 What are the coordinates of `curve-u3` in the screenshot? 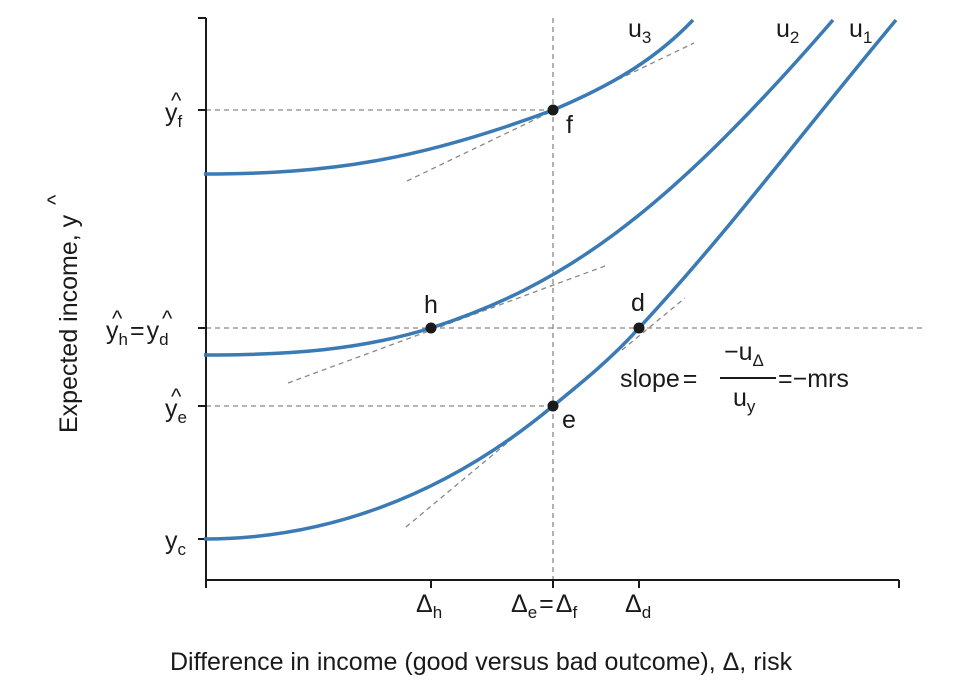 It's located at (449, 97).